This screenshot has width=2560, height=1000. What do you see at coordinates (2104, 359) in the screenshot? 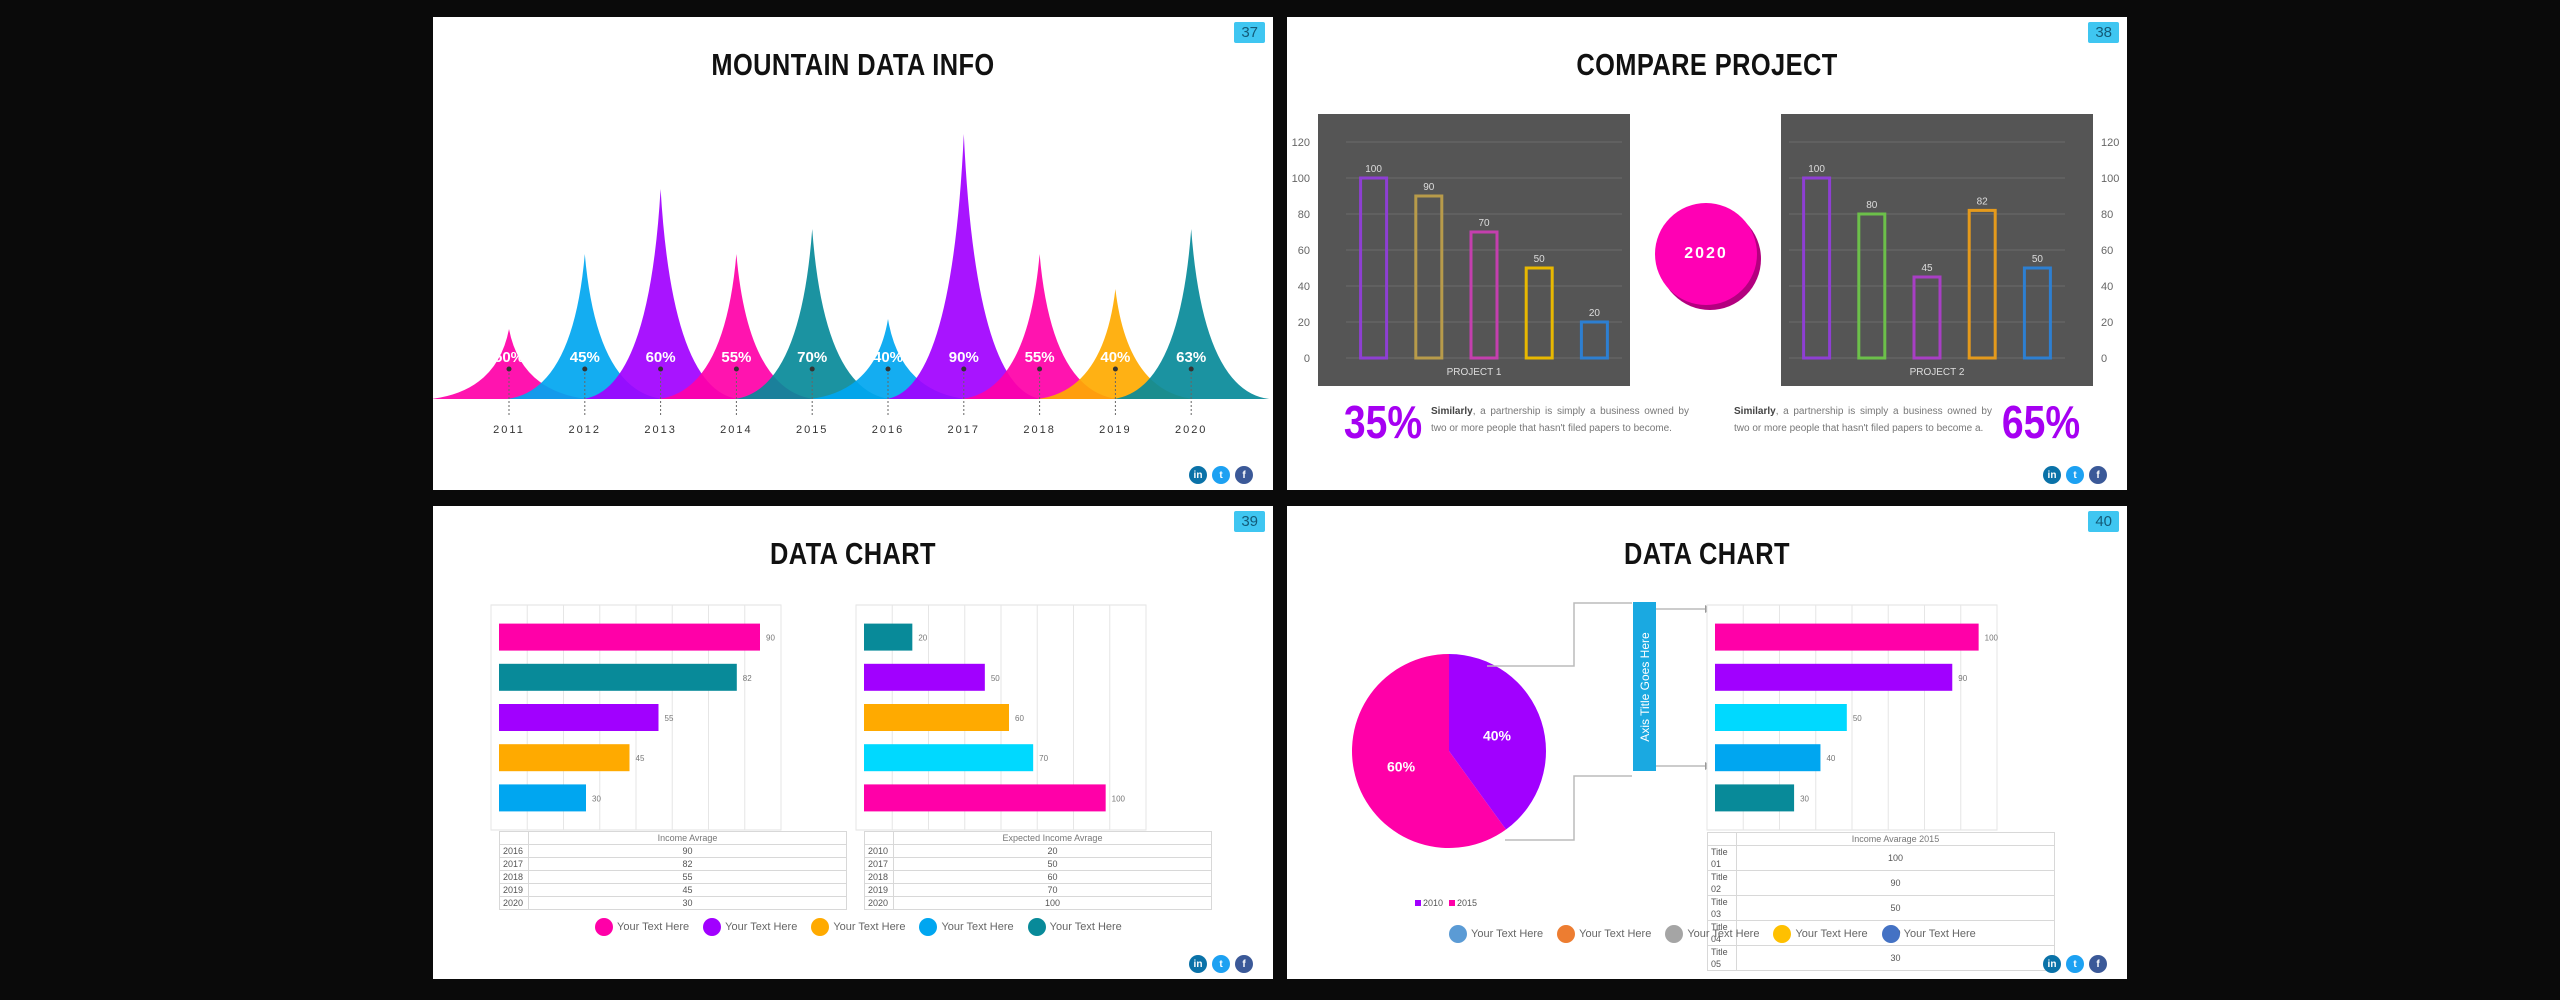
I see `y-tick-label: 0` at bounding box center [2104, 359].